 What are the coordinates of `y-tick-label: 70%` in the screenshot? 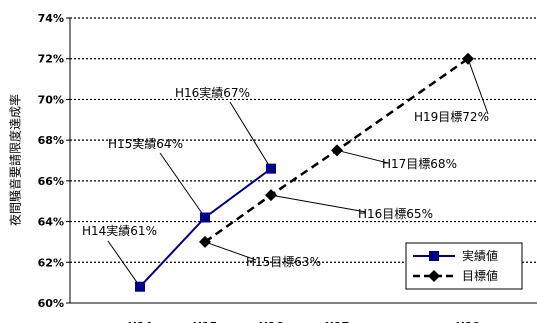 It's located at (51, 99).